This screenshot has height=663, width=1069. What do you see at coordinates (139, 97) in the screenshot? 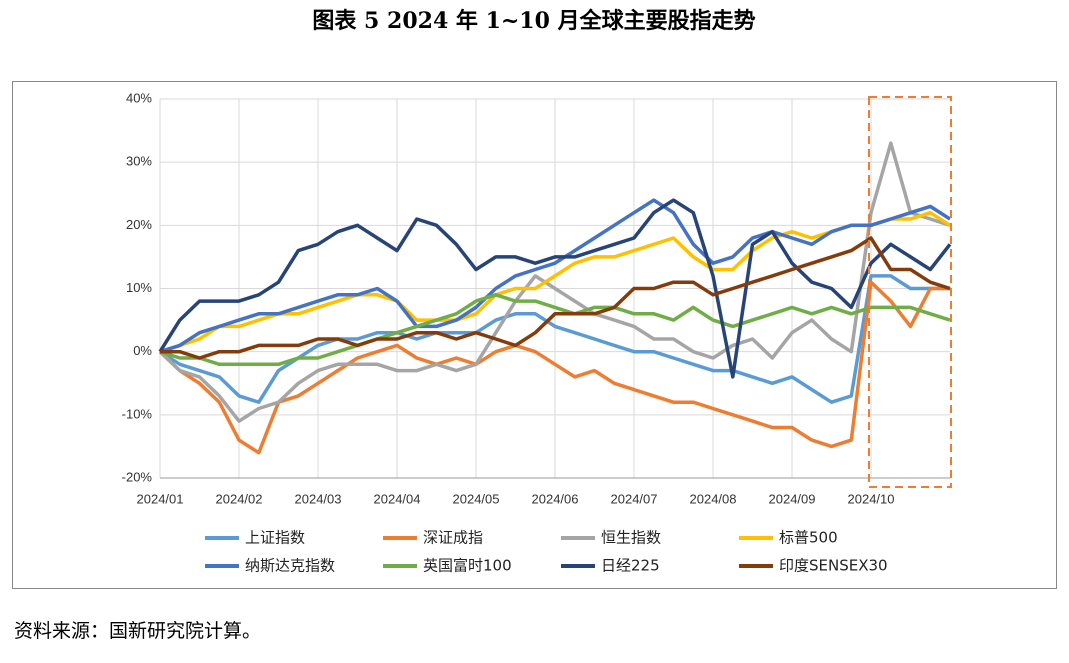
I see `y-tick-label: 40%` at bounding box center [139, 97].